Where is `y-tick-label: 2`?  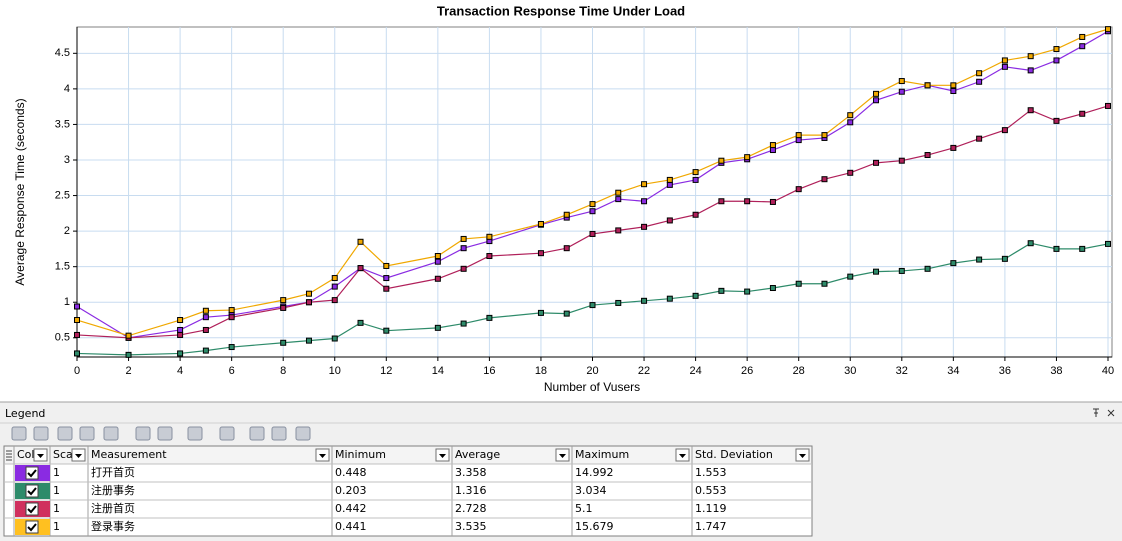 y-tick-label: 2 is located at coordinates (67, 231).